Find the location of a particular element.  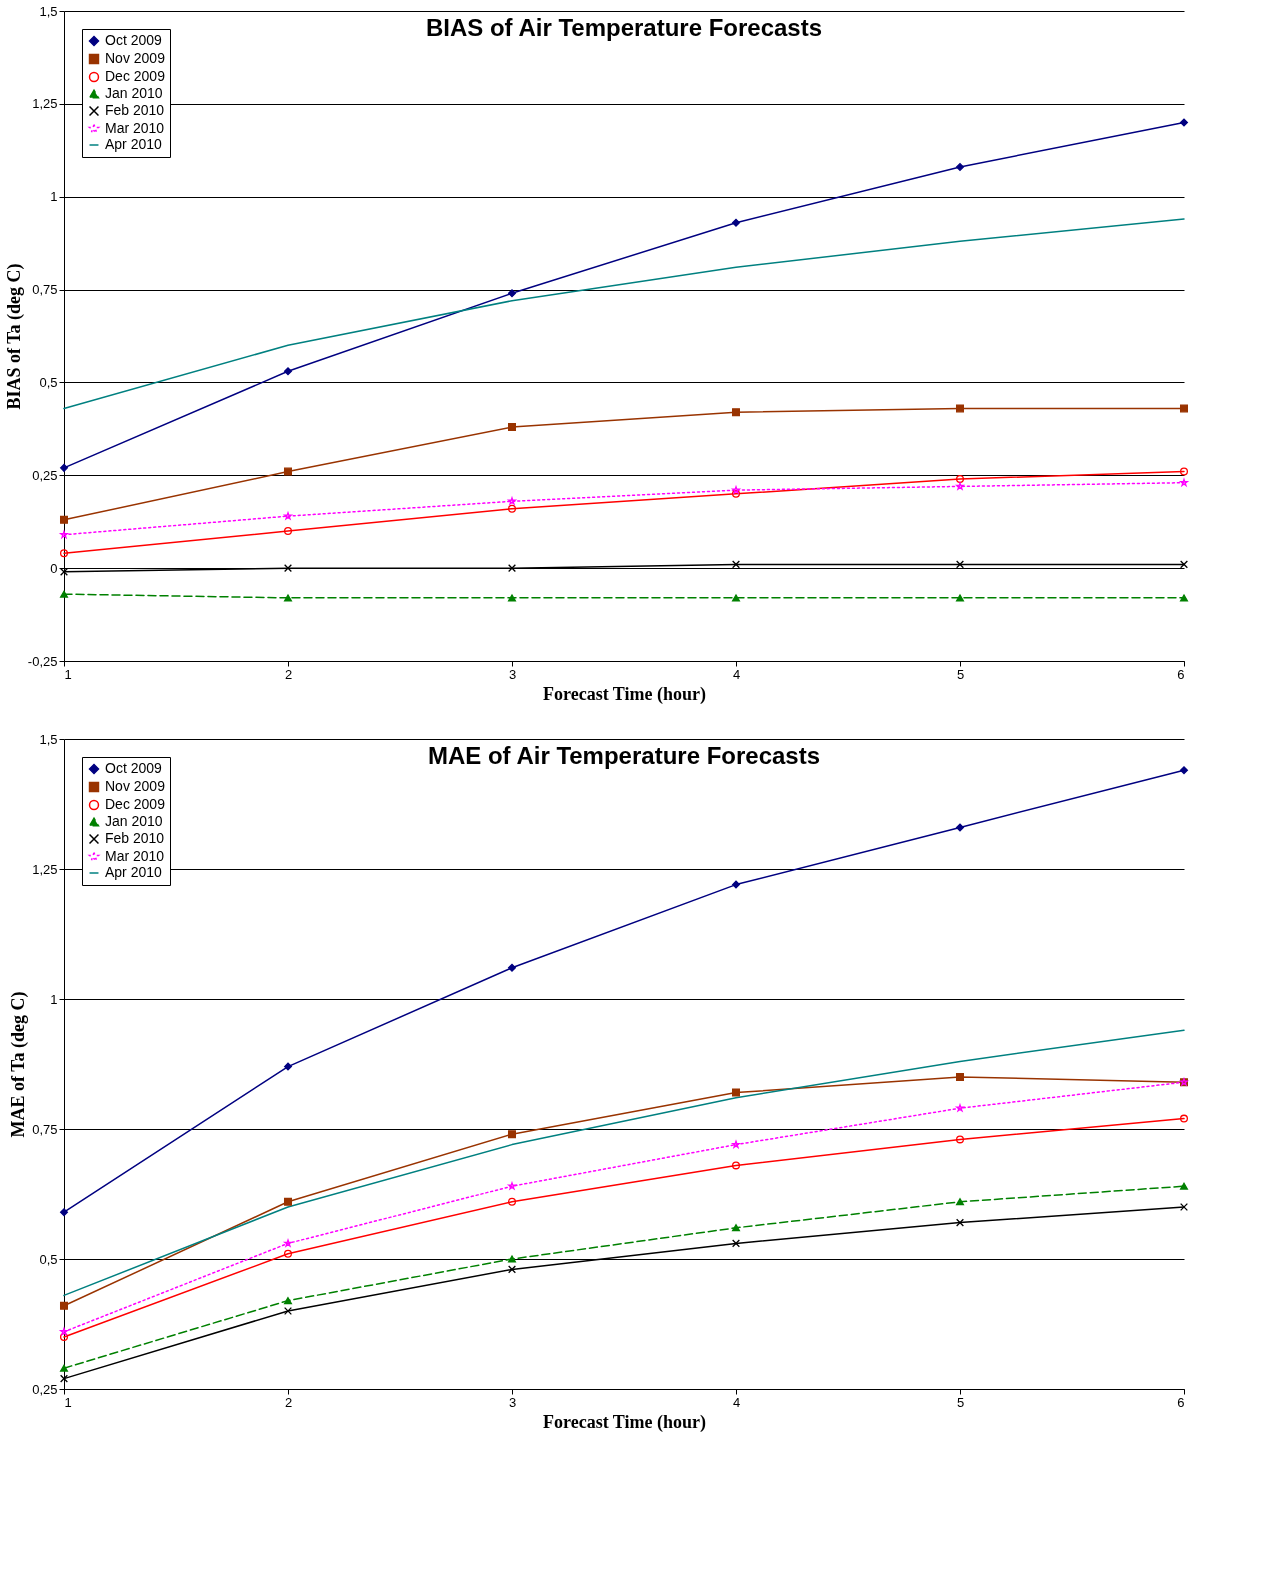

chart-title: BIAS of Air Temperature Forecasts is located at coordinates (624, 27).